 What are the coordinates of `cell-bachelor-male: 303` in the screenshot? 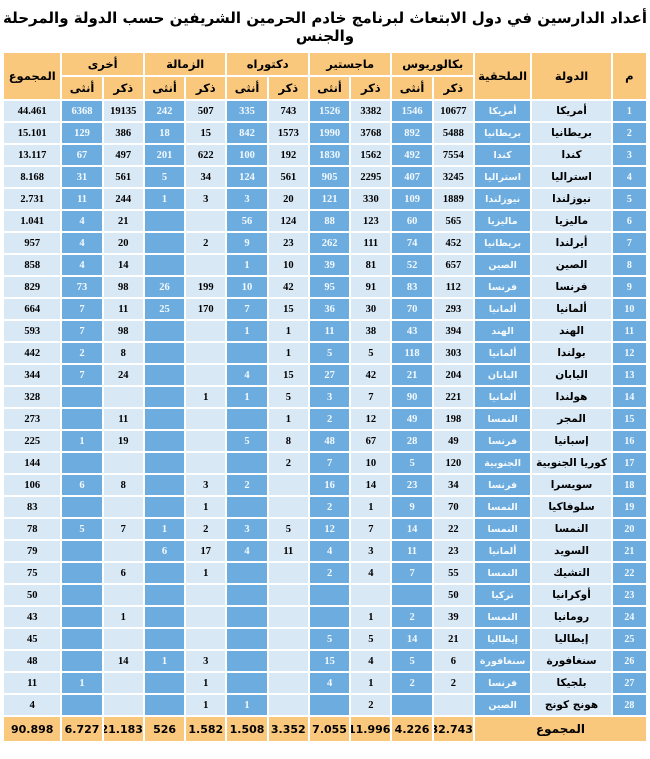 It's located at (453, 353).